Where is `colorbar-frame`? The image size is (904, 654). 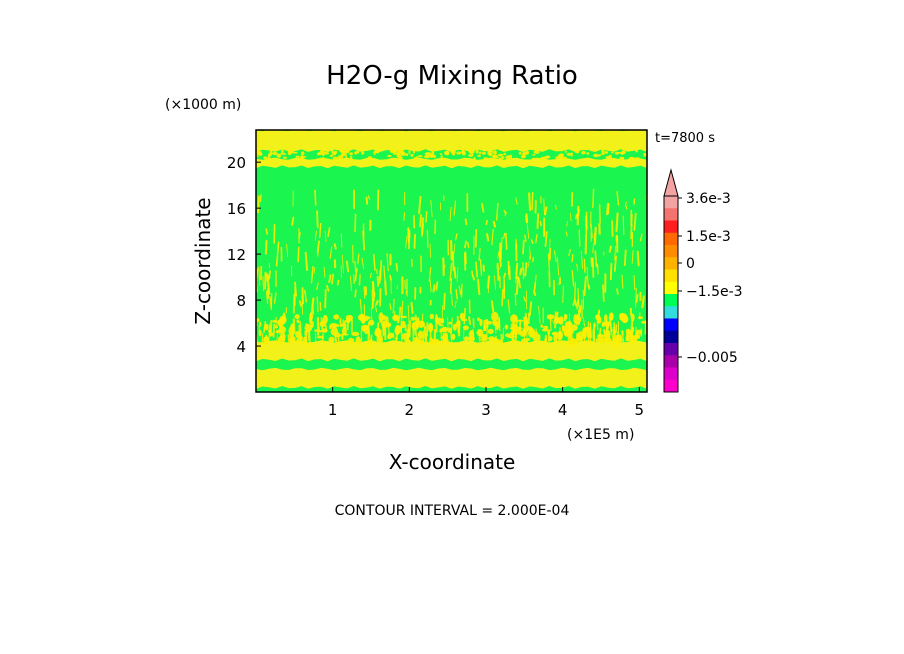 colorbar-frame is located at coordinates (671, 294).